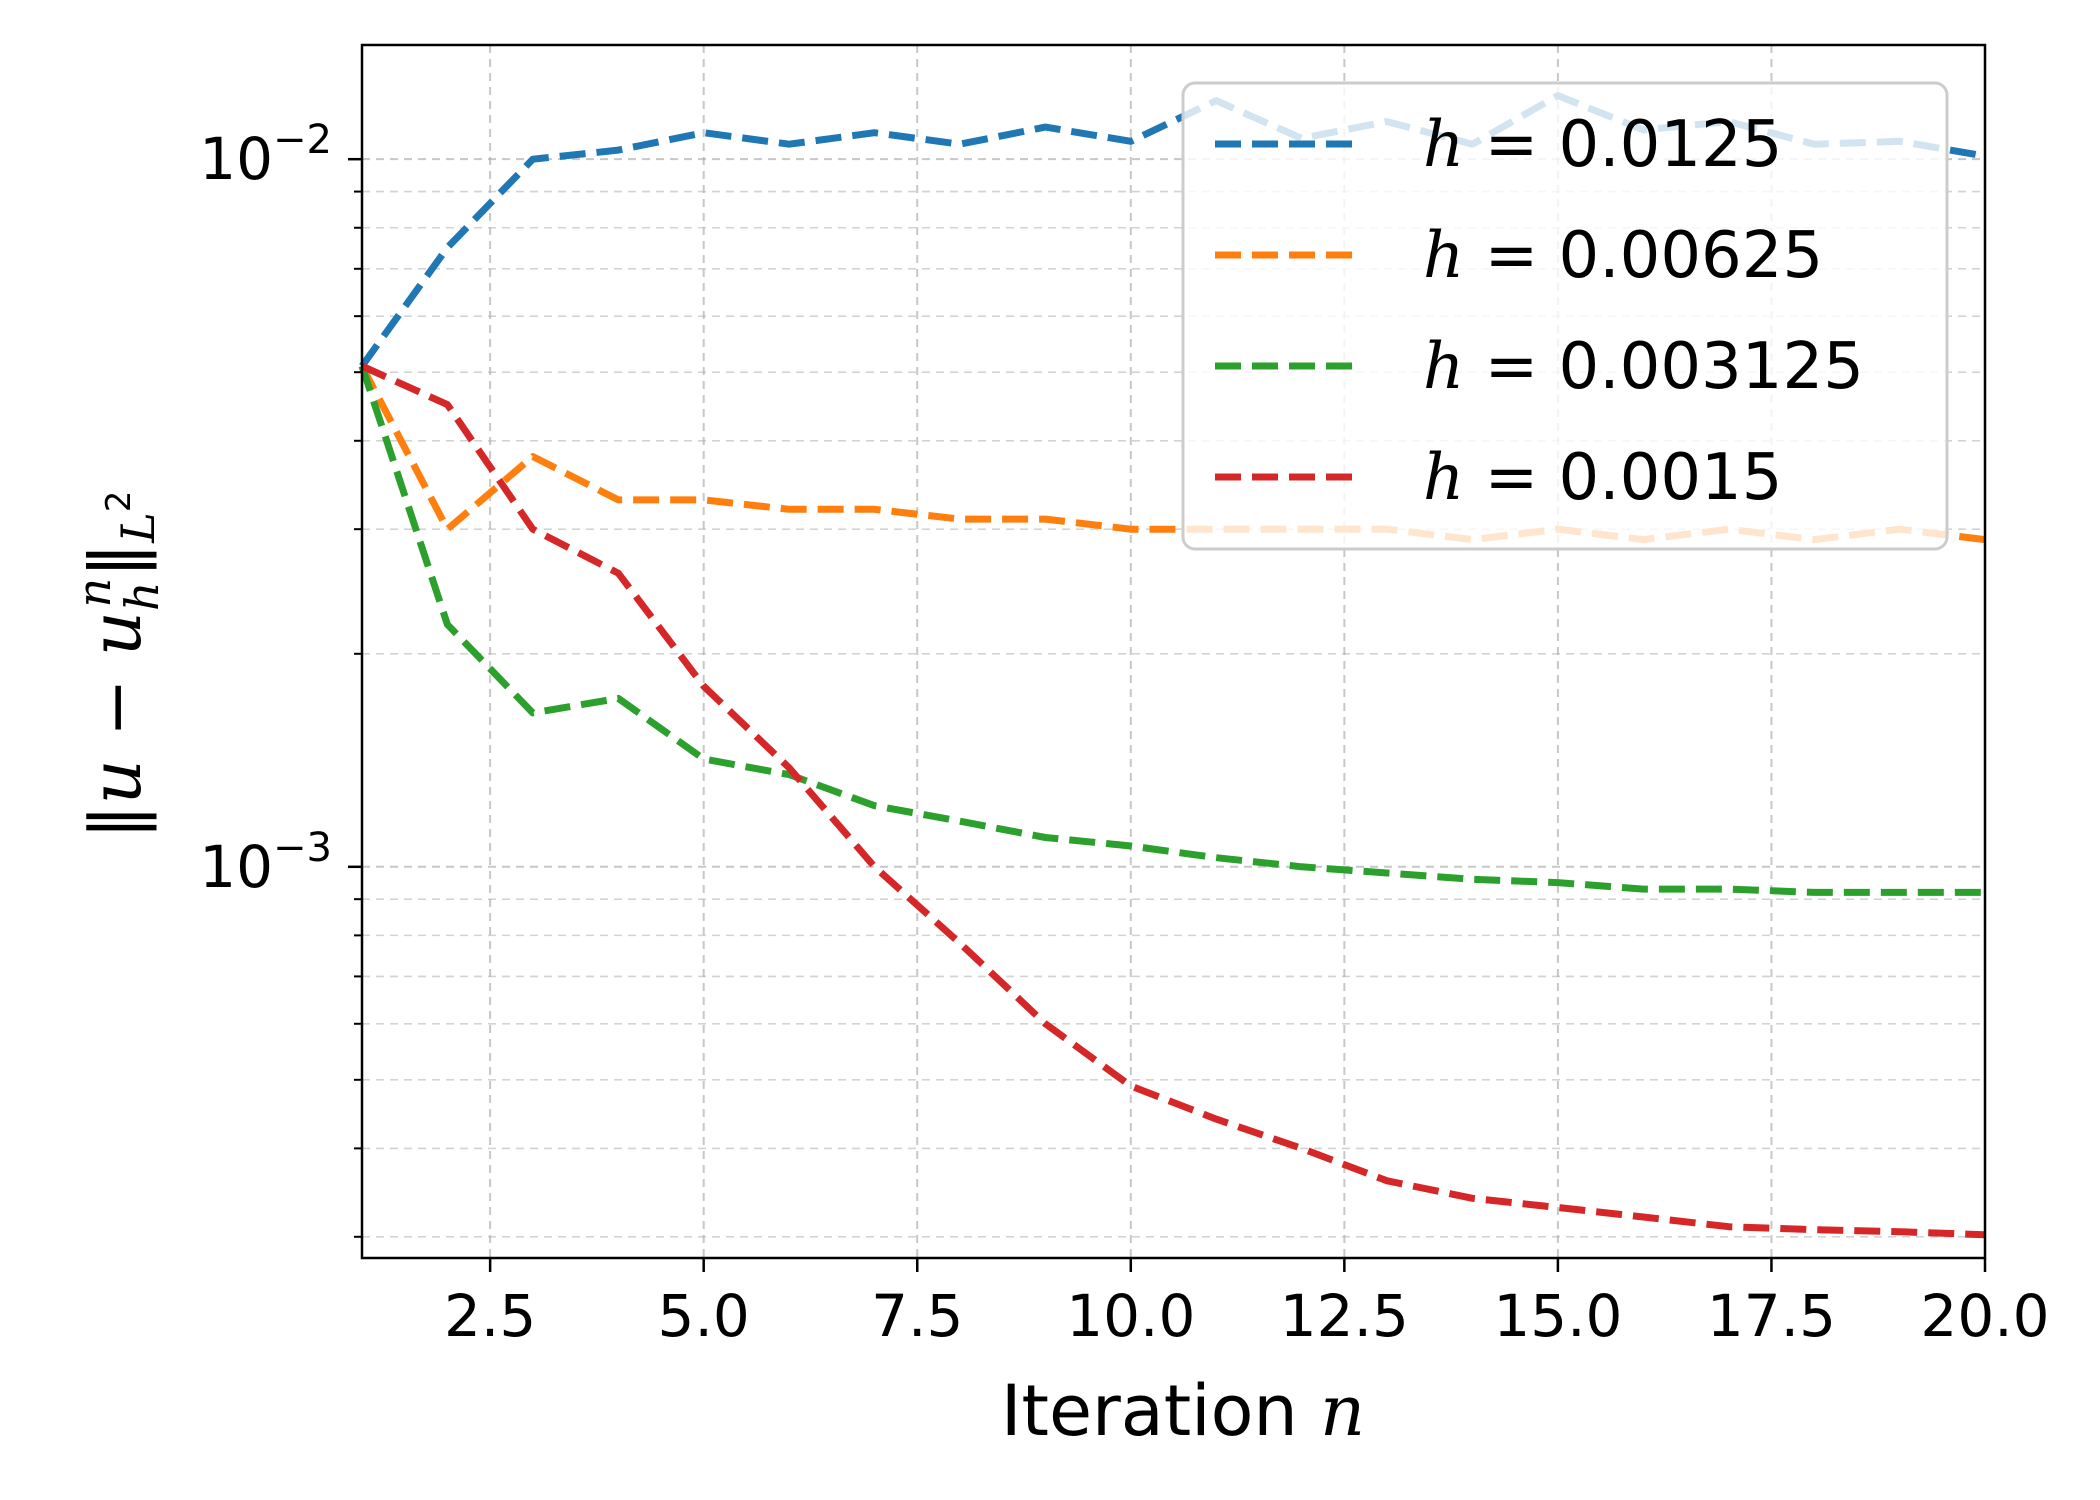  I want to click on legend-label-3: h = 0.003125, so click(1643, 367).